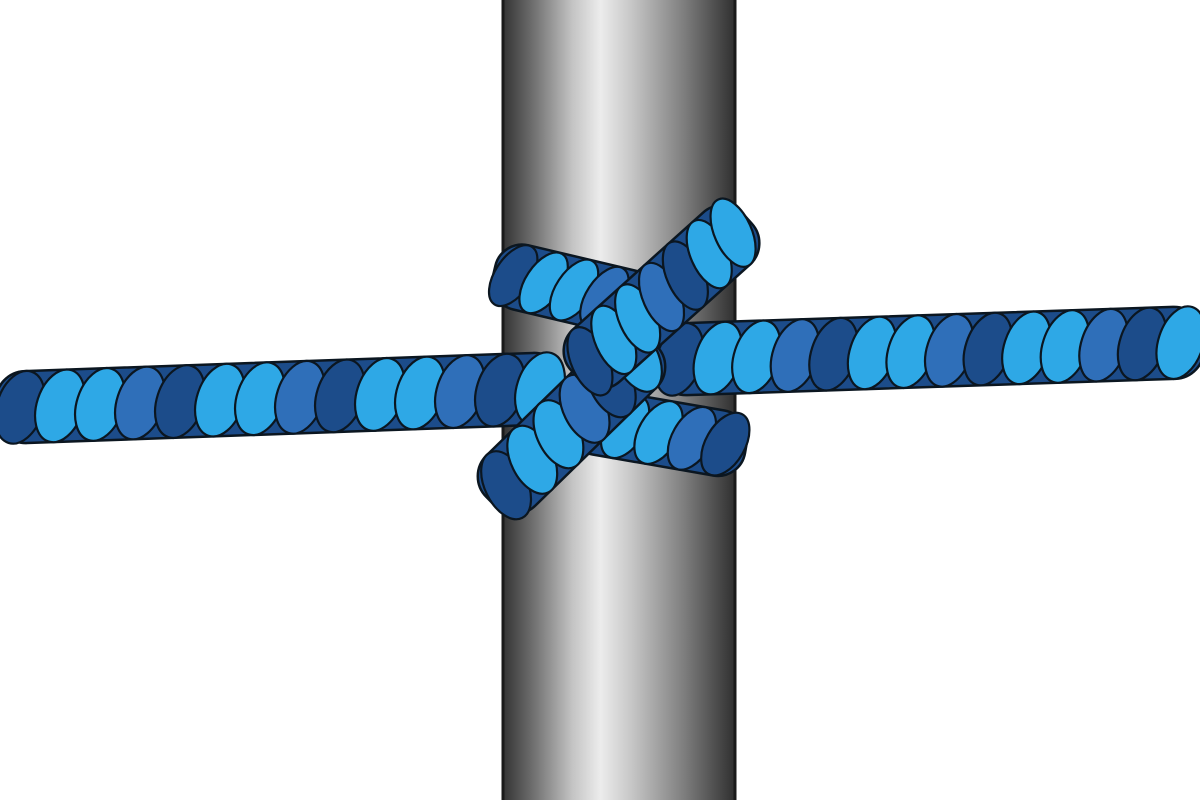  I want to click on rope-upper-diagonal, so click(661, 297).